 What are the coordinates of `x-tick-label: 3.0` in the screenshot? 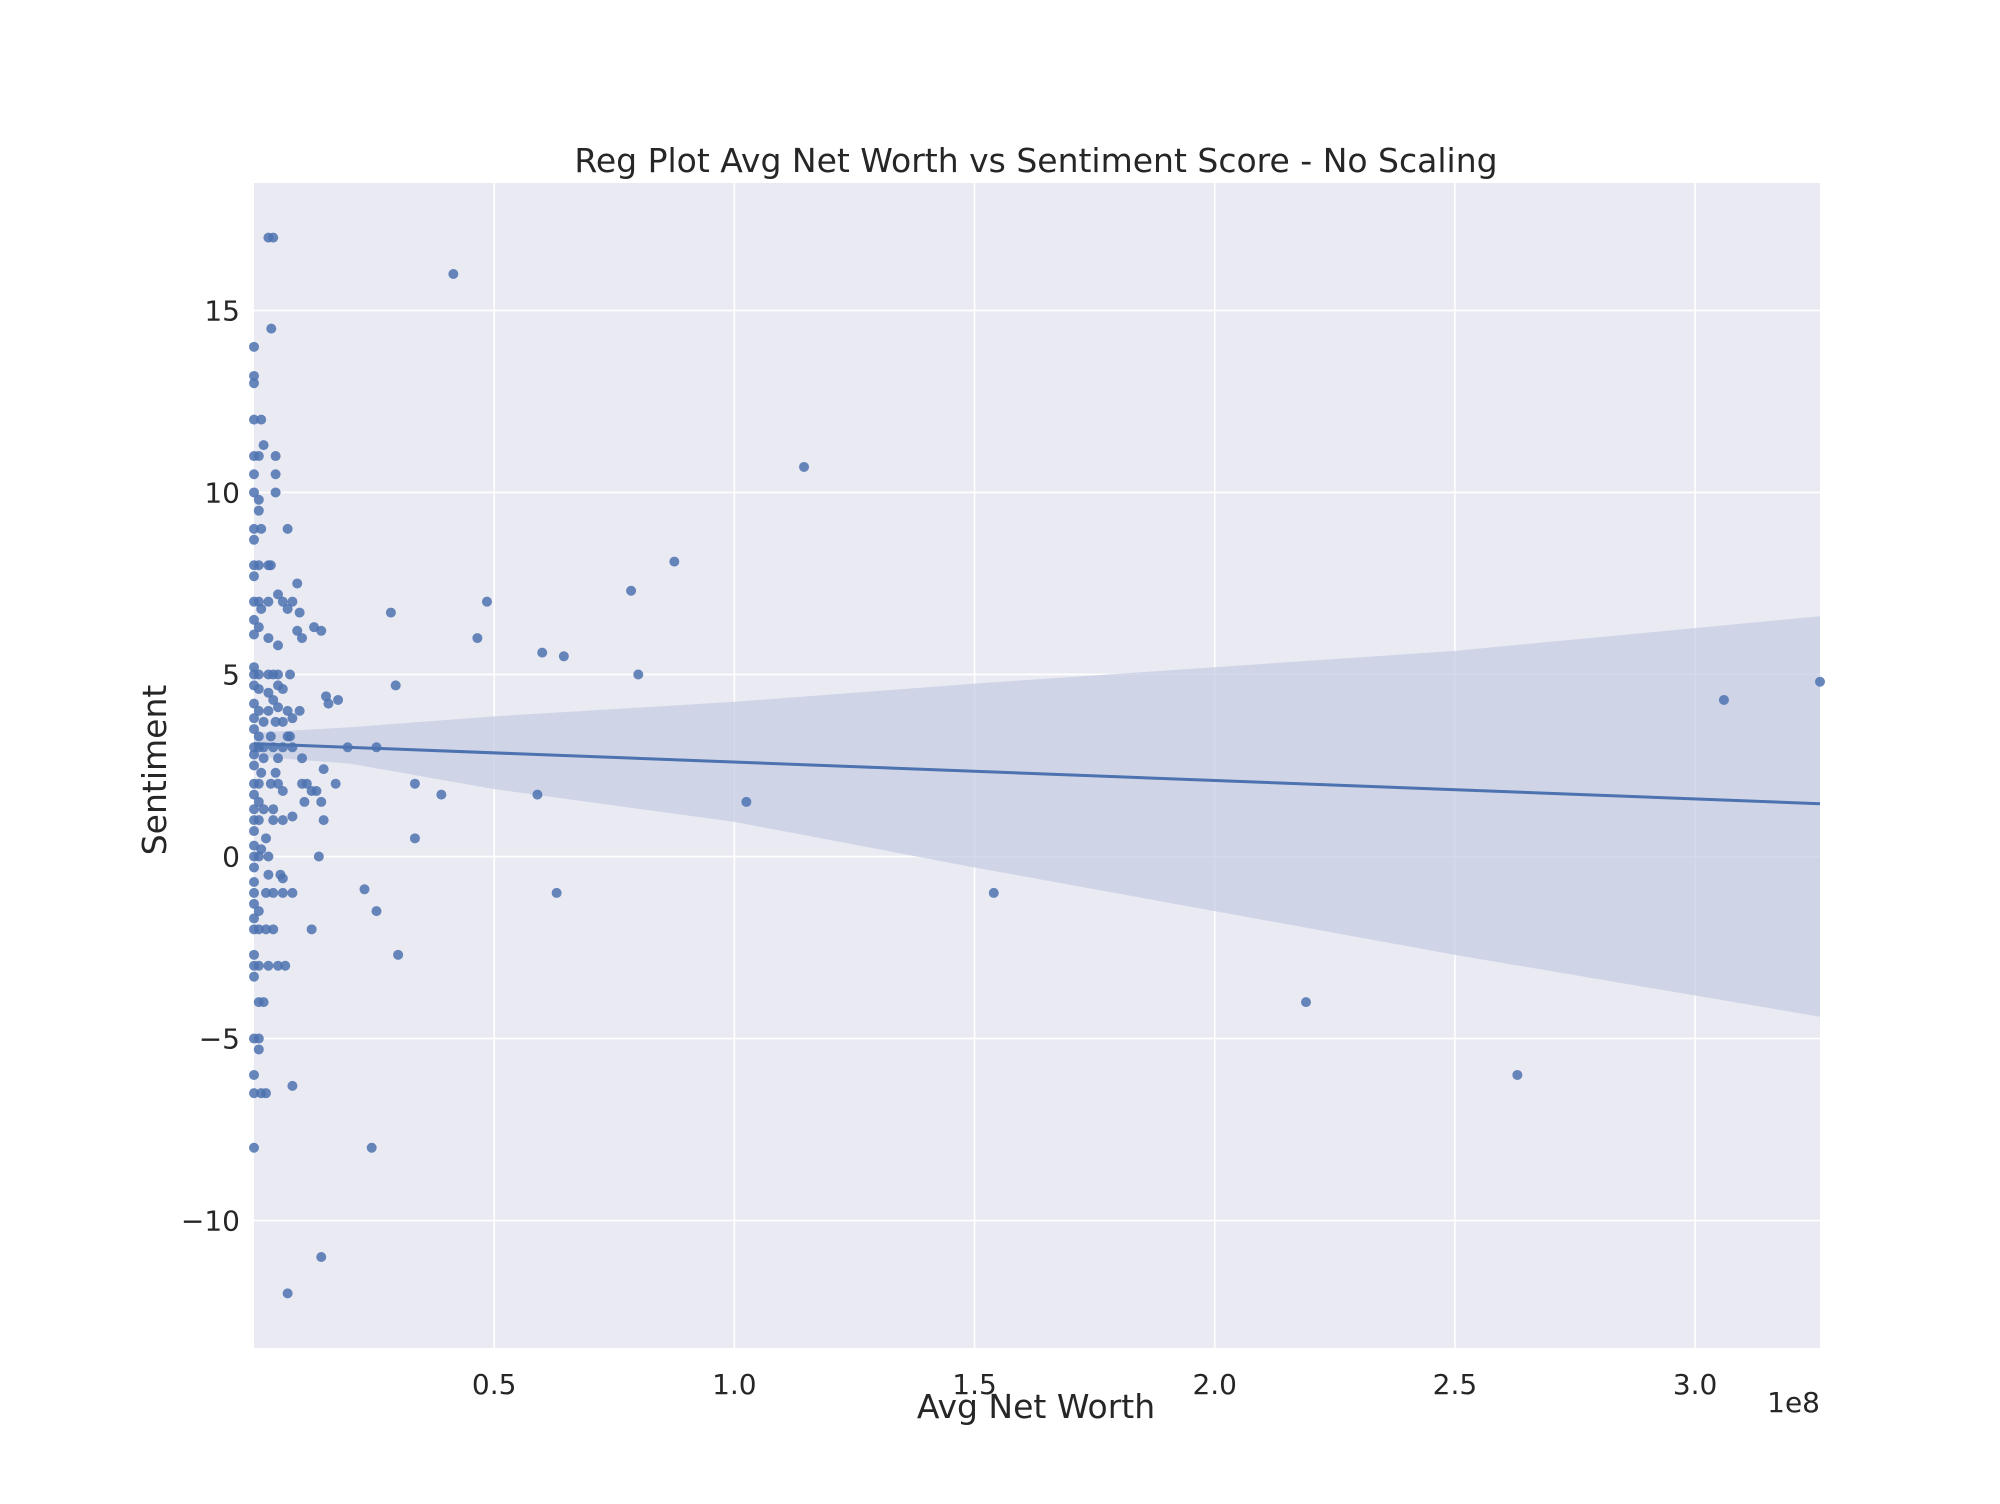 It's located at (1695, 1384).